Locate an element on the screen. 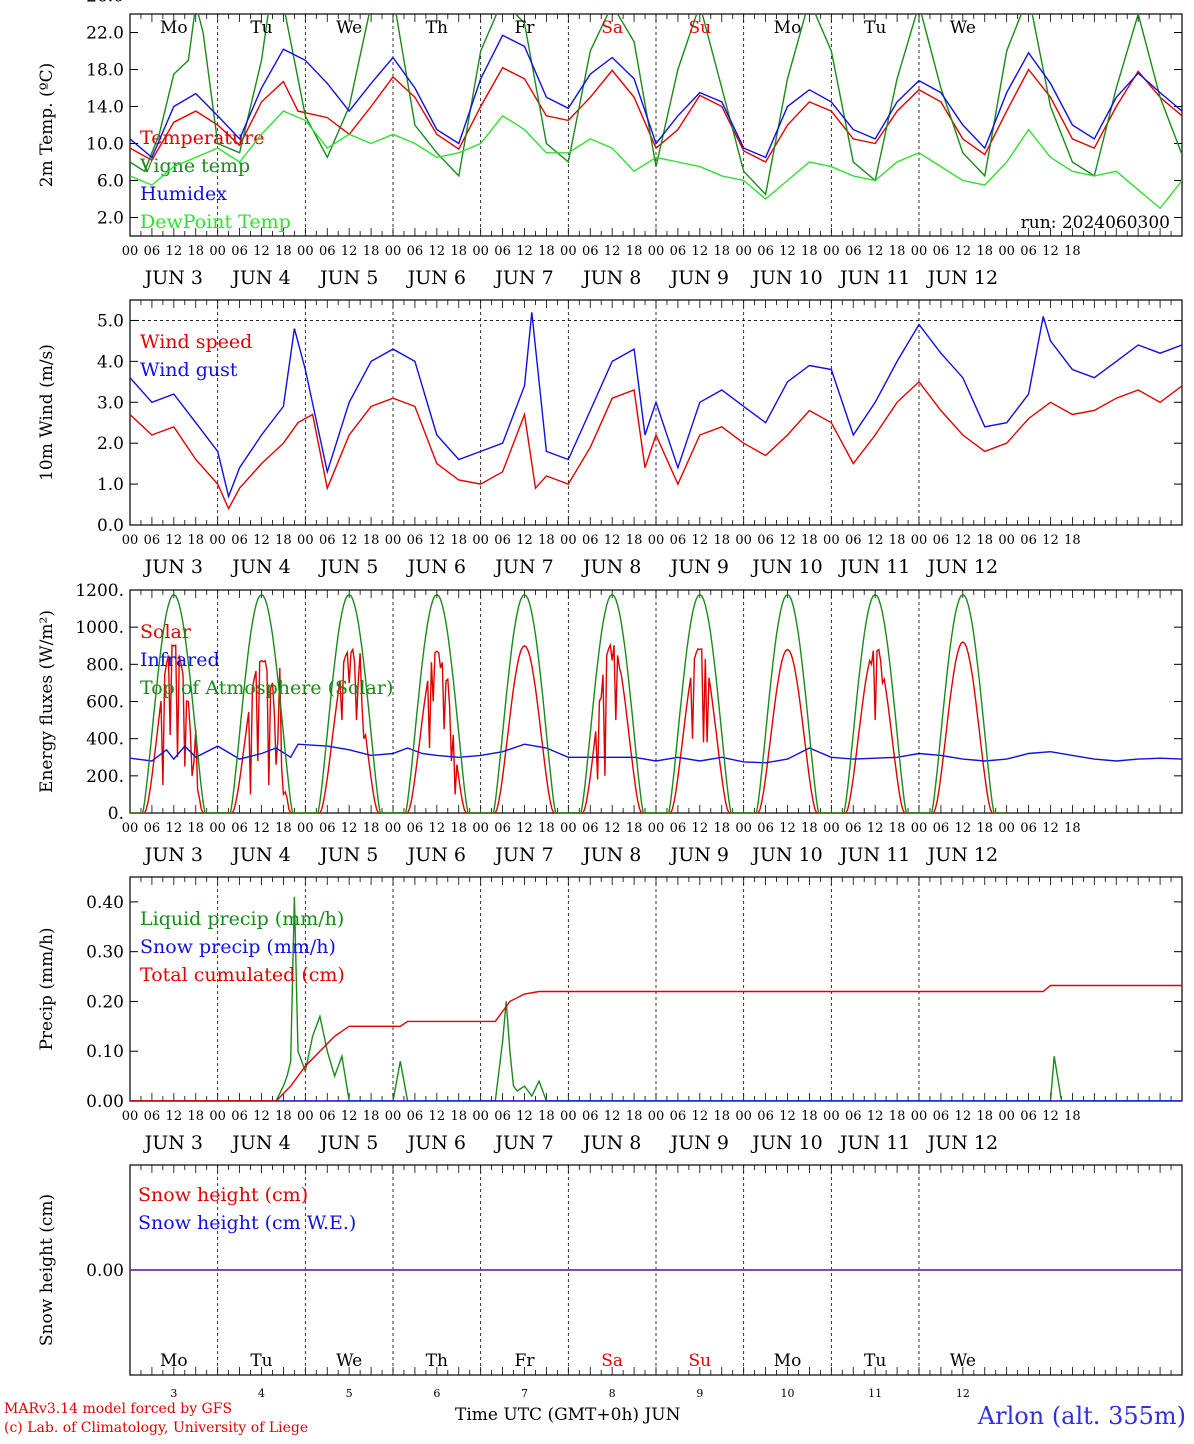 The image size is (1194, 1444). day-number: 3 is located at coordinates (173, 1393).